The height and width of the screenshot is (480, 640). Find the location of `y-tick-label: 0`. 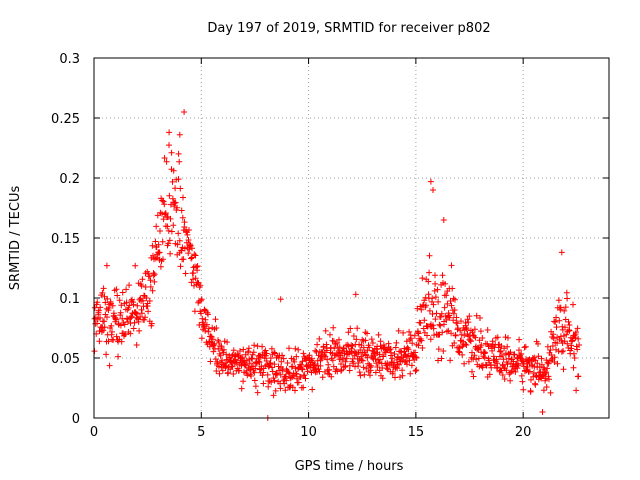

y-tick-label: 0 is located at coordinates (76, 419).